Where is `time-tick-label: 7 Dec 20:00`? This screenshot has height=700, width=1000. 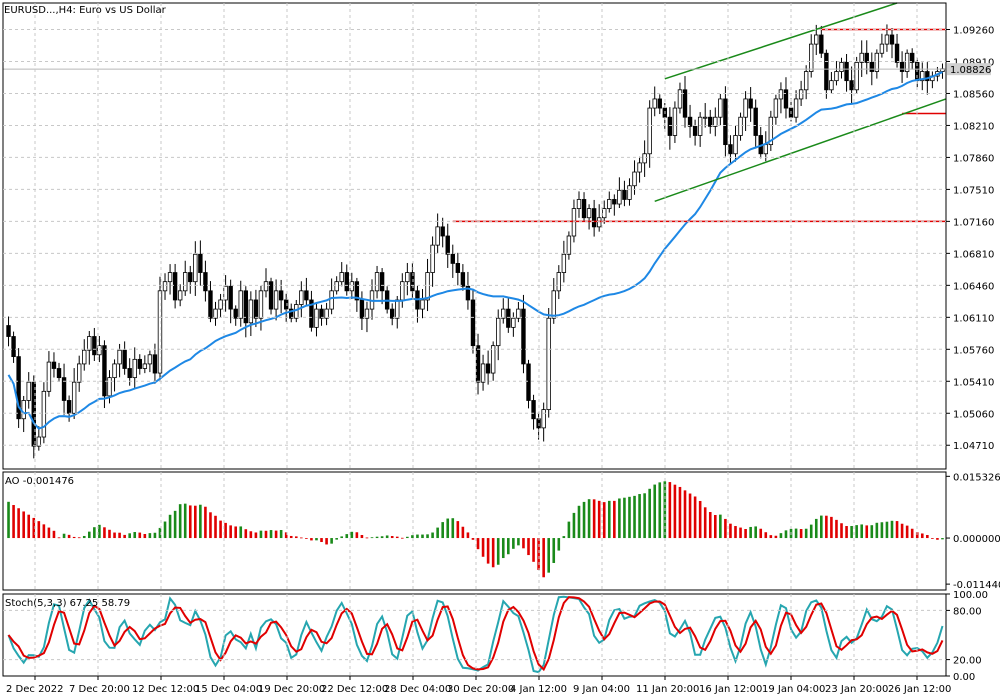
time-tick-label: 7 Dec 20:00 is located at coordinates (99, 689).